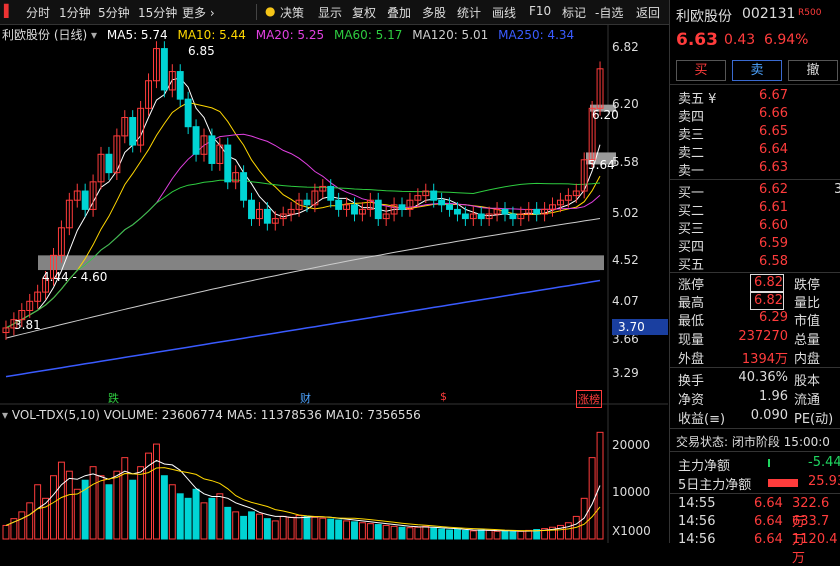 The image size is (840, 566). I want to click on bid-row: 买四 6.59, so click(755, 246).